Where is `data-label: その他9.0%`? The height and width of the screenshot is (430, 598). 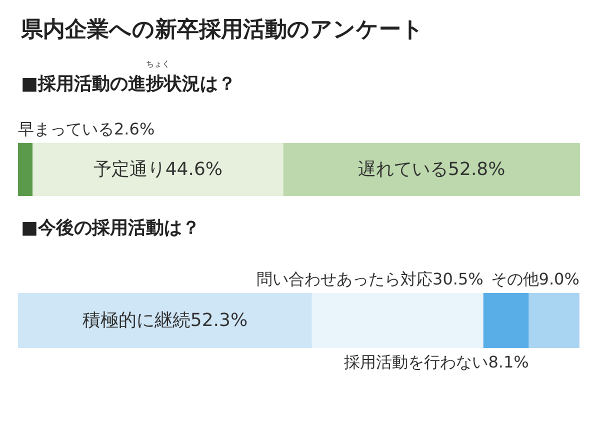
data-label: その他9.0% is located at coordinates (535, 279).